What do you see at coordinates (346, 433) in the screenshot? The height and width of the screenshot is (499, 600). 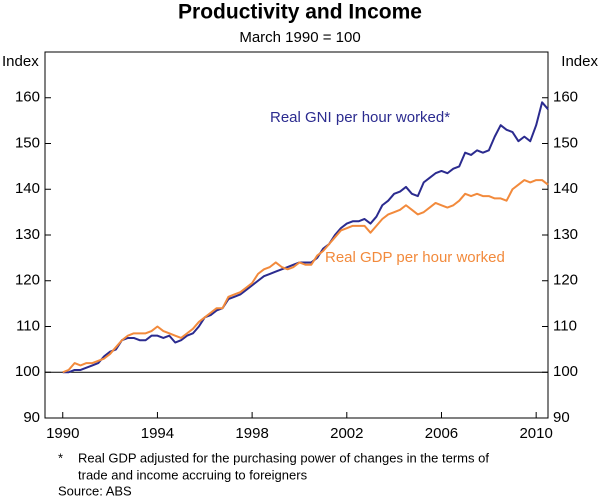 I see `x-tick-label: 2002` at bounding box center [346, 433].